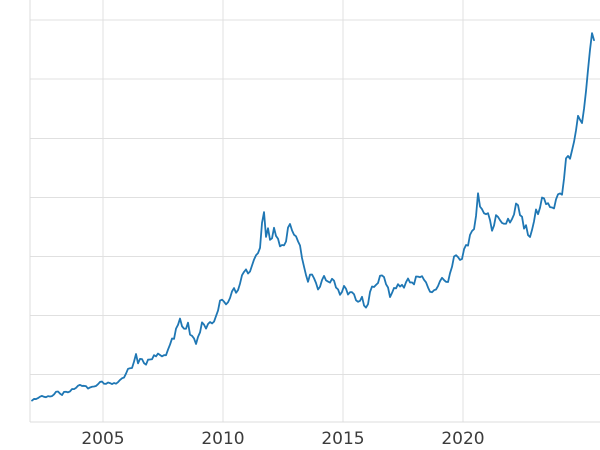 The image size is (600, 450). Describe the element at coordinates (282, 439) in the screenshot. I see `x-axis-tick-labels: 2005 2010 2015 2020` at that location.